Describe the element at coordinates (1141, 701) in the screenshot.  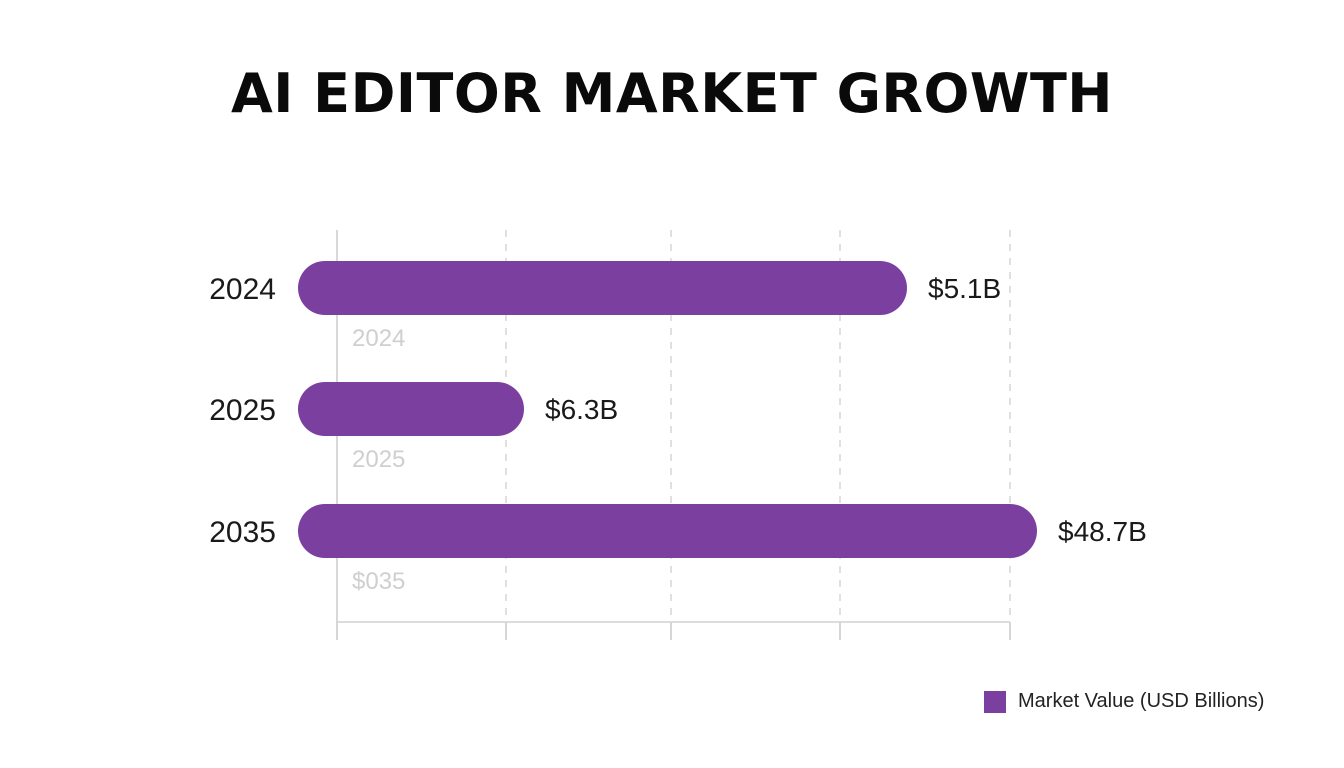
I see `legend-label: Market Value (USD Billions)` at that location.